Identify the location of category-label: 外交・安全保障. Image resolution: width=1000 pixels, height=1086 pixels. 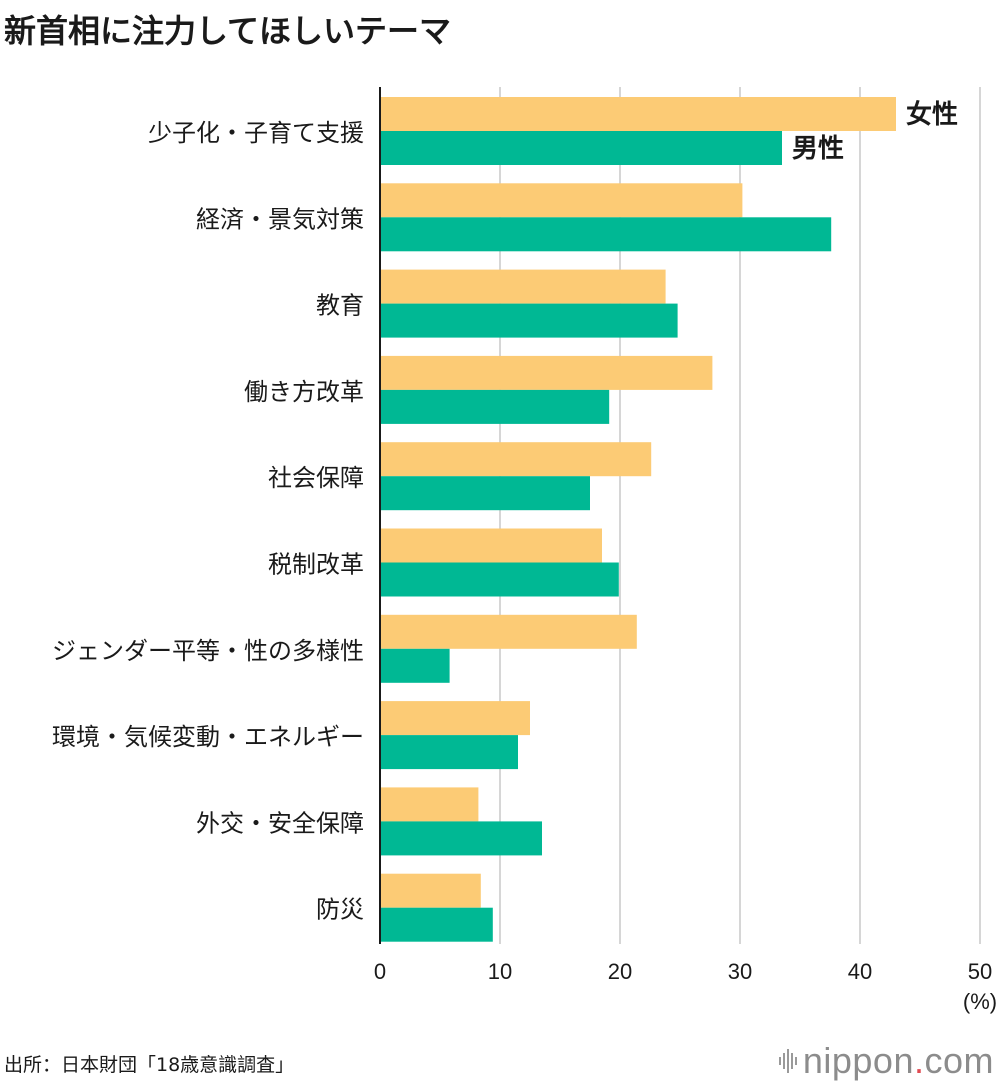
(280, 823).